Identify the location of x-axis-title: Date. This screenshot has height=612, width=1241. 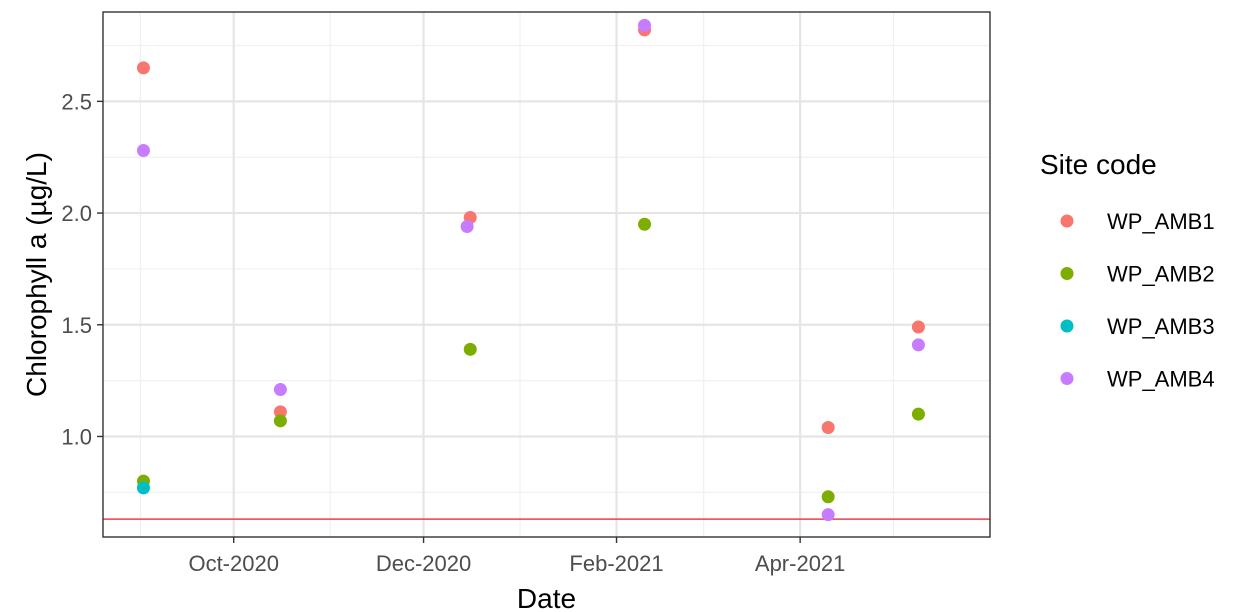
(546, 597).